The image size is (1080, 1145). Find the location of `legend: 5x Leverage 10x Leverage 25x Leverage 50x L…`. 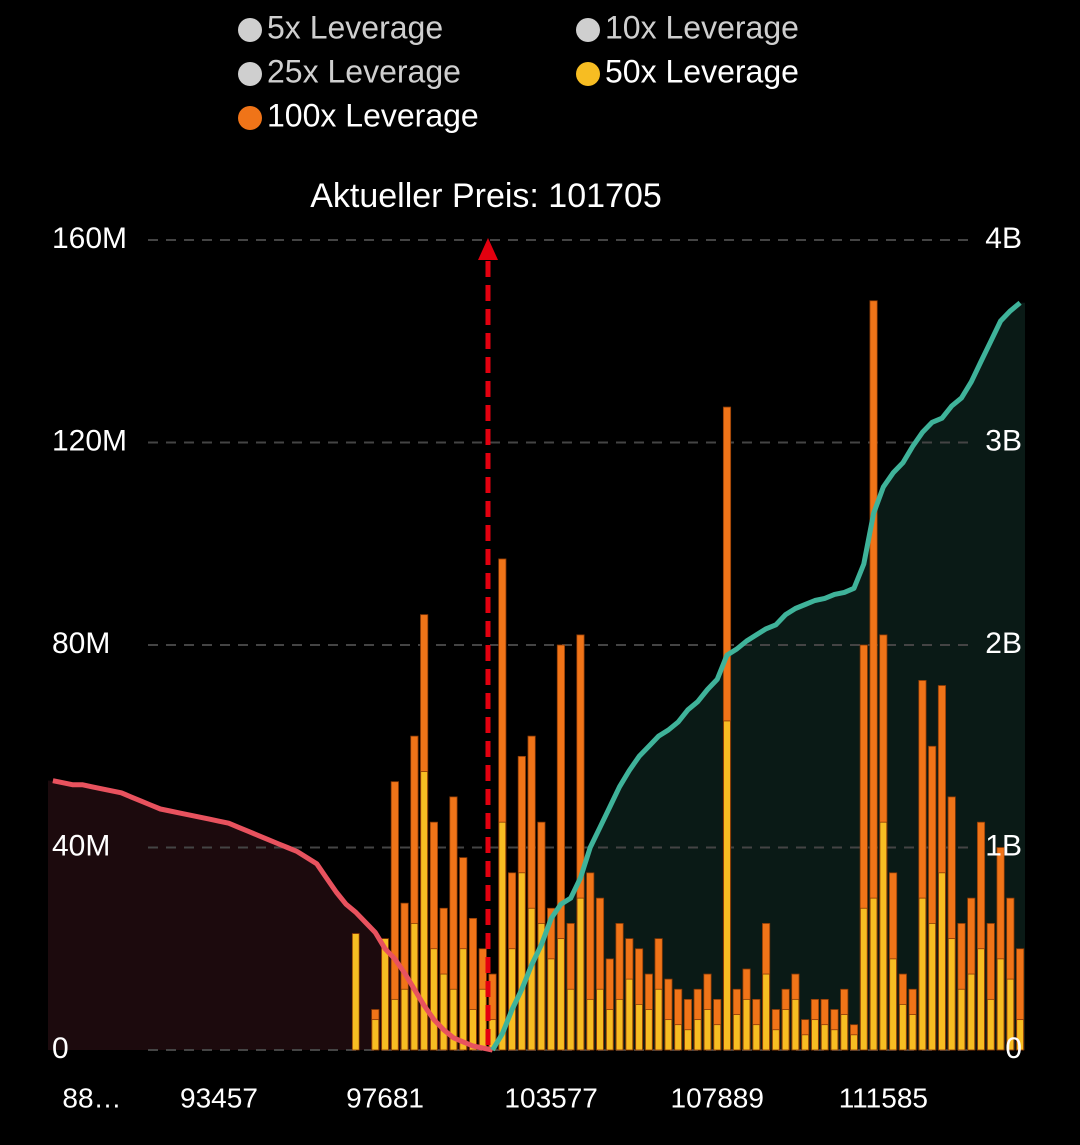

legend: 5x Leverage 10x Leverage 25x Leverage 50x L… is located at coordinates (518, 71).